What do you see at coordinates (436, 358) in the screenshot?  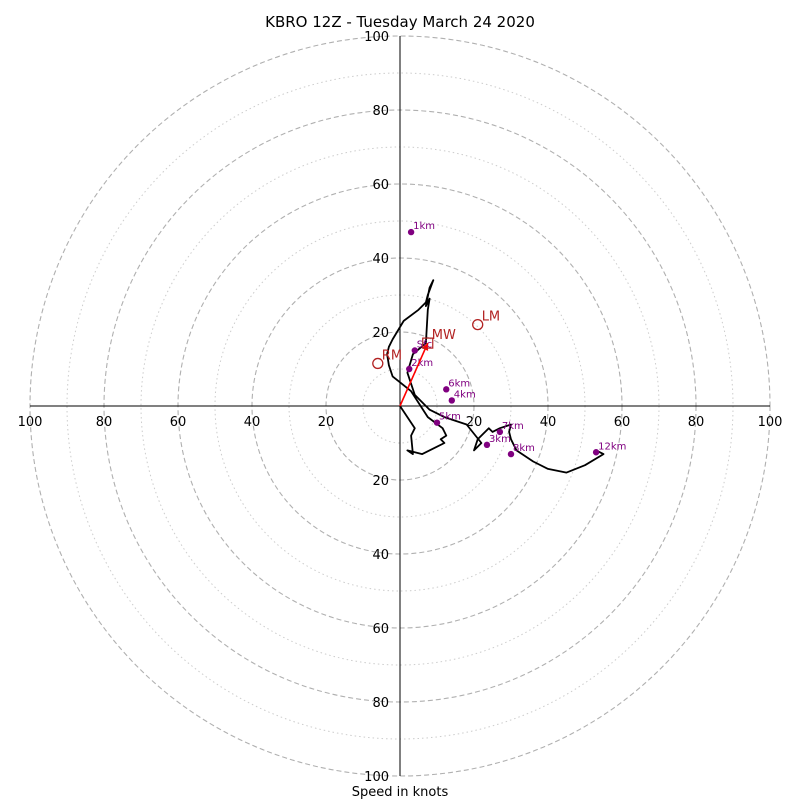 I see `storm-motion-markers: RM LM MW` at bounding box center [436, 358].